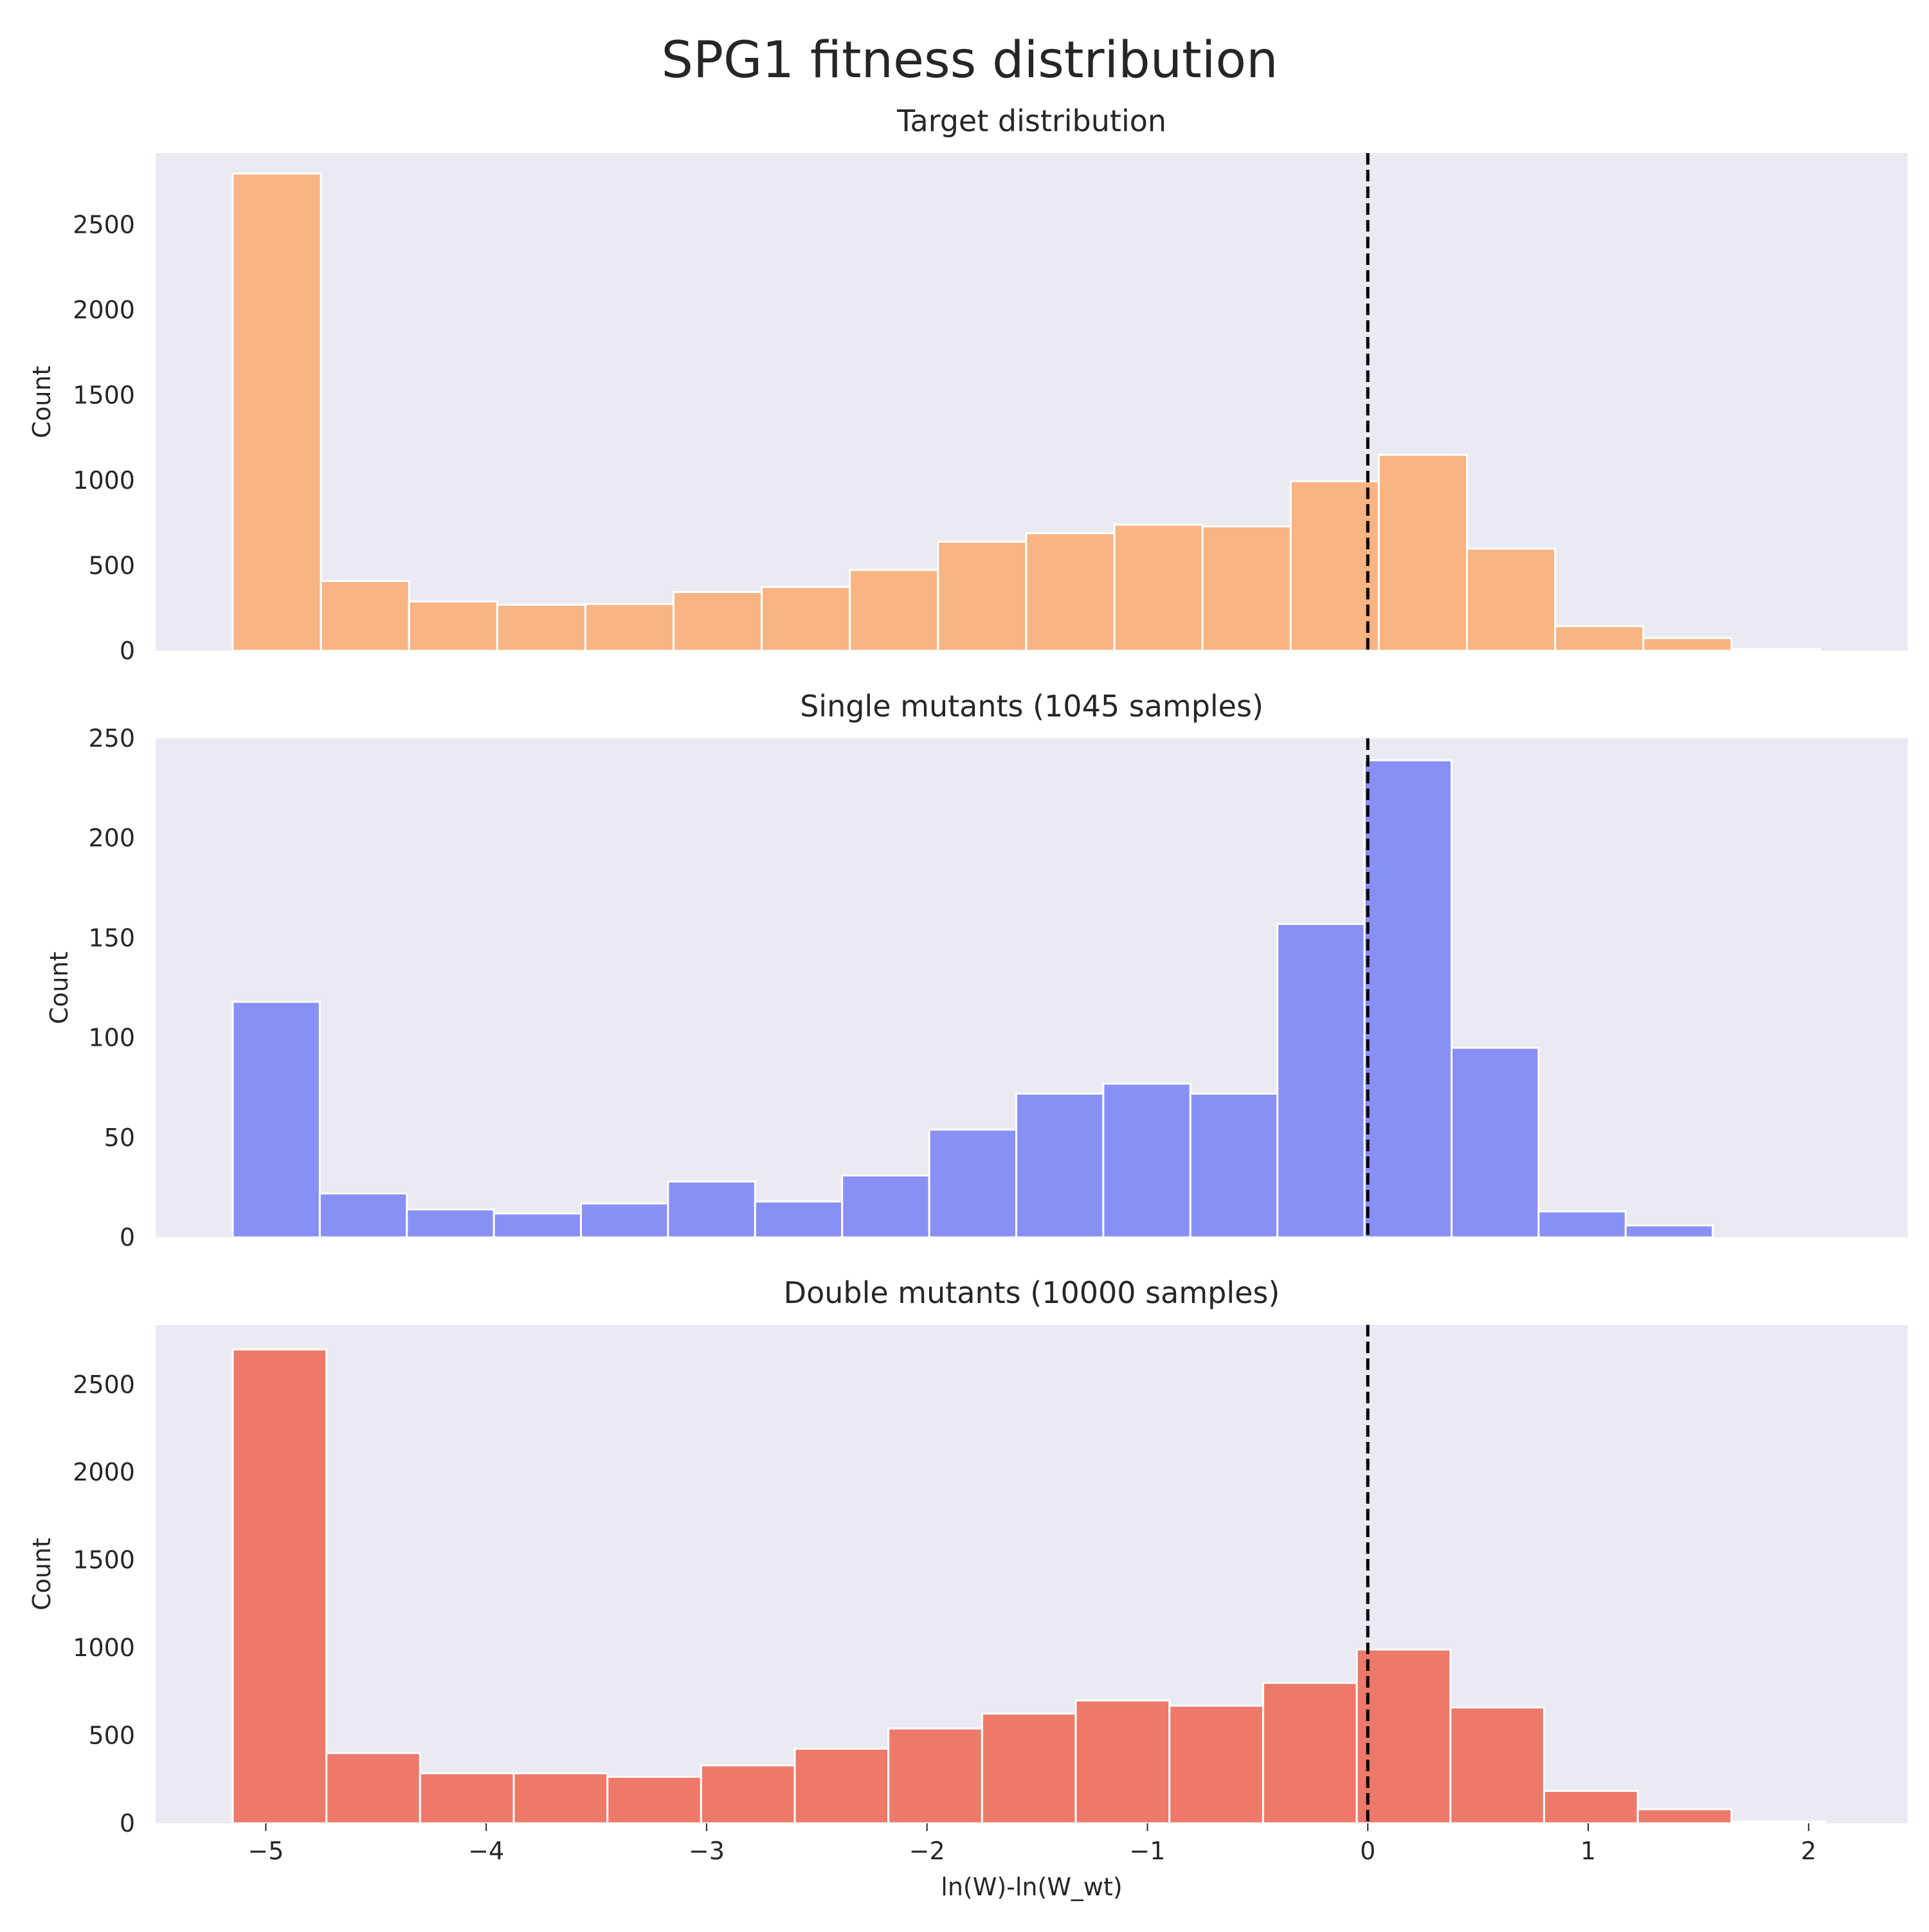  Describe the element at coordinates (112, 838) in the screenshot. I see `y-tick-label: 200` at that location.